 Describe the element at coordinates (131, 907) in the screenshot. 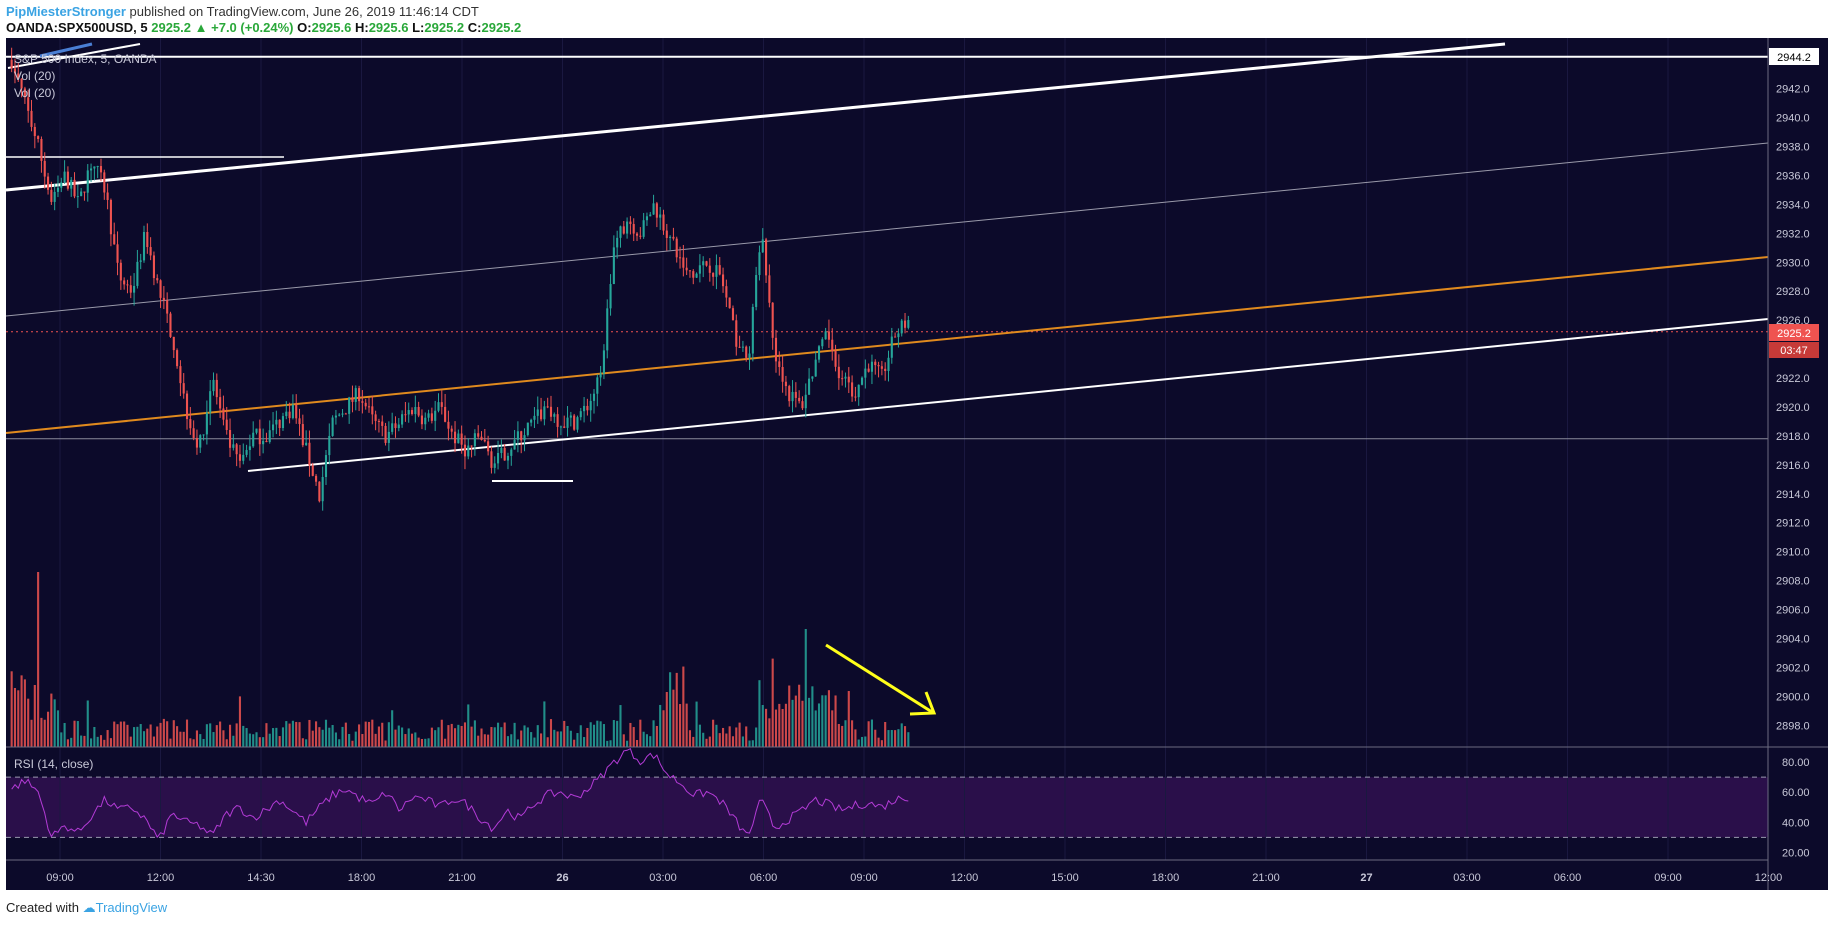

I see `tradingview-link: TradingView` at that location.